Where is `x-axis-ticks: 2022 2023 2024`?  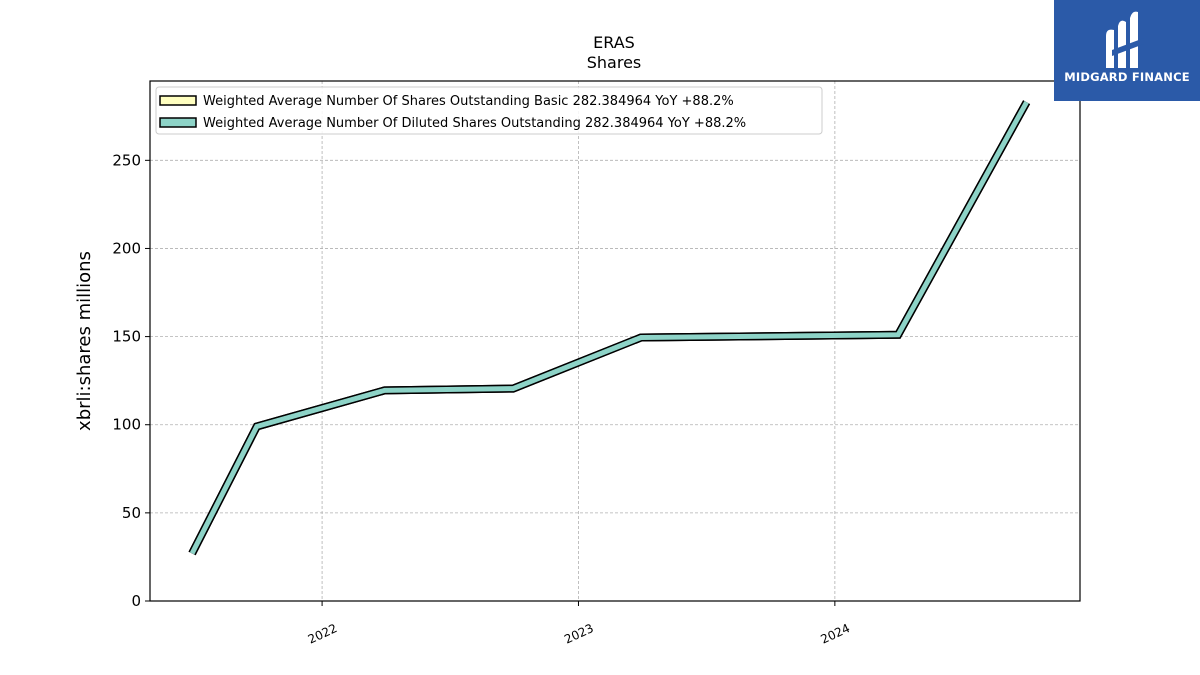
x-axis-ticks: 2022 2023 2024 is located at coordinates (579, 624).